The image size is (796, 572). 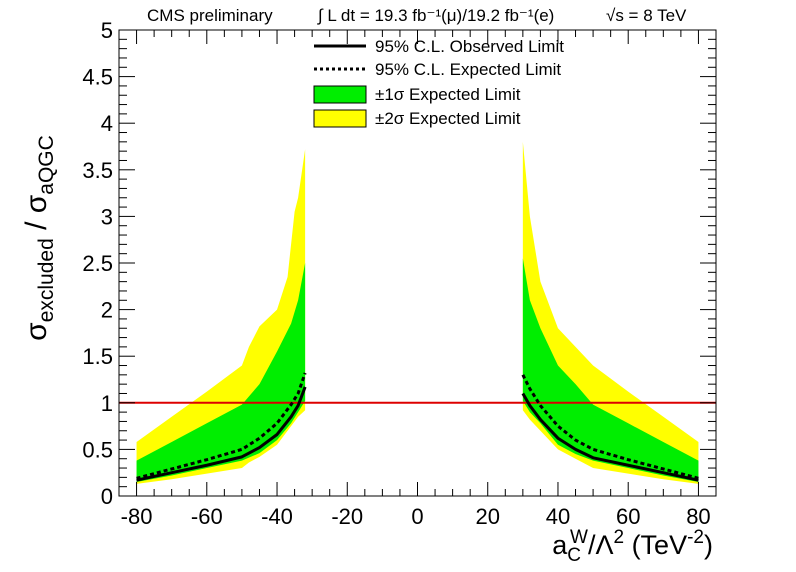 I want to click on energy-label: √s = 8 TeV, so click(x=646, y=15).